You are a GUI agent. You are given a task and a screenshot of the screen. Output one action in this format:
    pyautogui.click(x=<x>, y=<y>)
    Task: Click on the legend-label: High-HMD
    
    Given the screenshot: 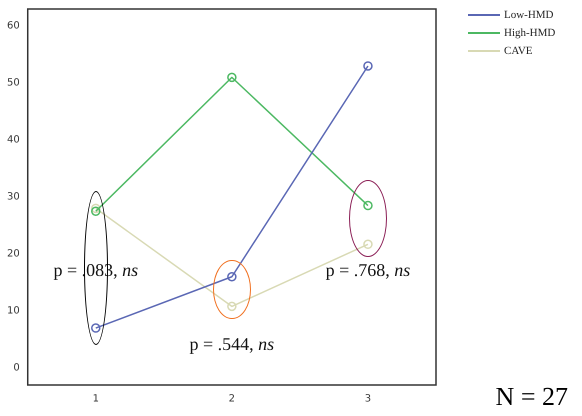 What is the action you would take?
    pyautogui.click(x=530, y=33)
    